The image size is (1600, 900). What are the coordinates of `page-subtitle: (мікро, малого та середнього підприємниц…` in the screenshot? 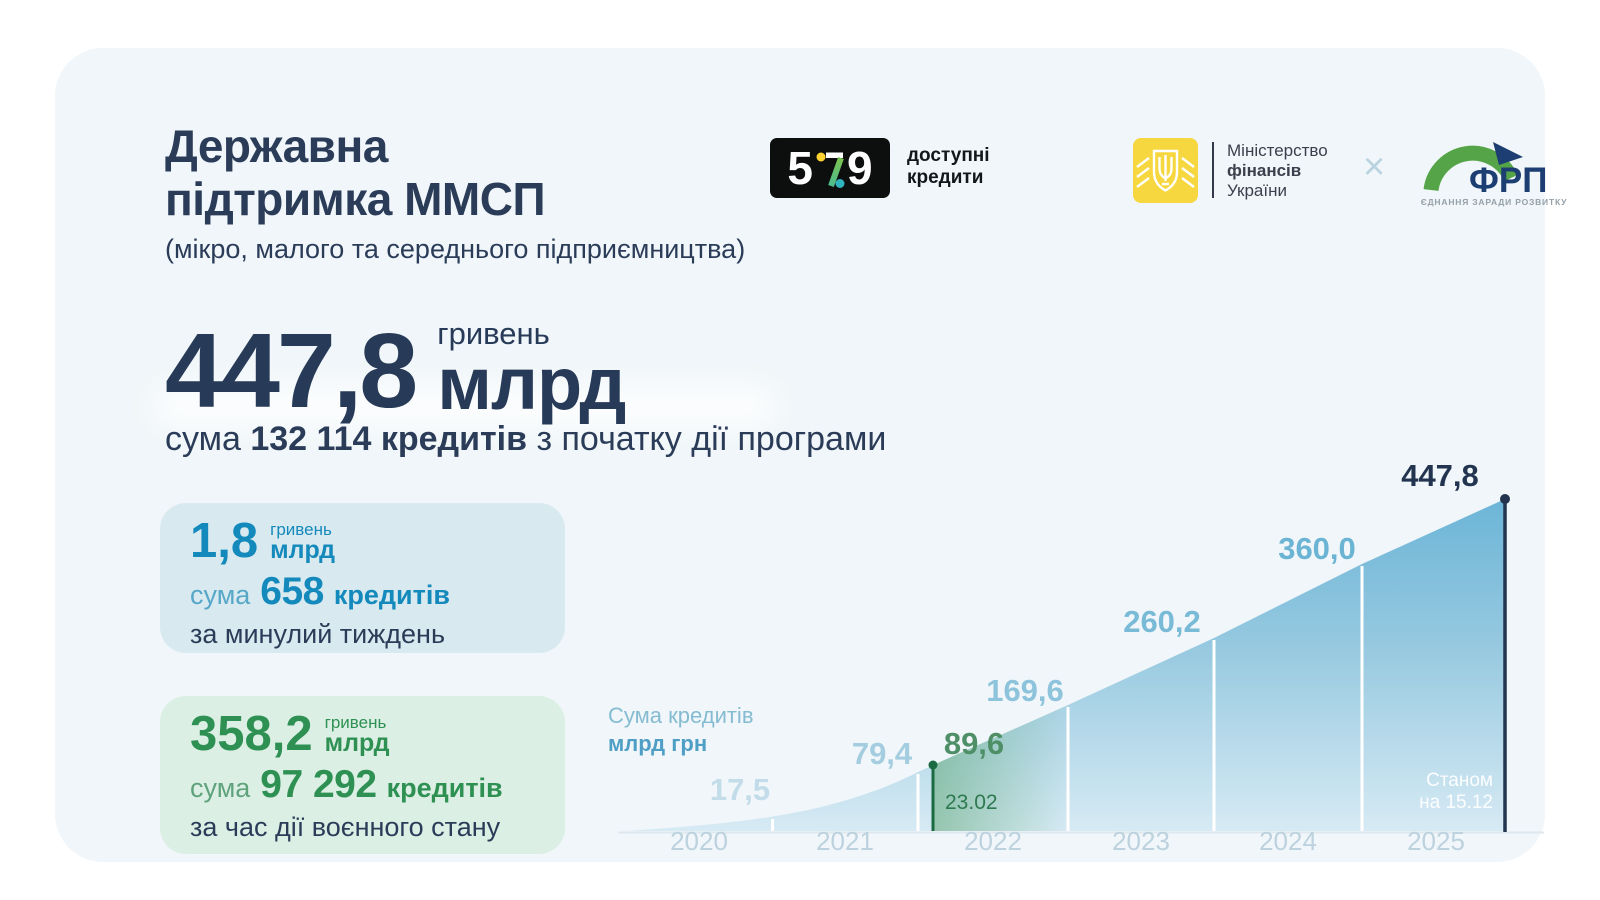 It's located at (455, 249).